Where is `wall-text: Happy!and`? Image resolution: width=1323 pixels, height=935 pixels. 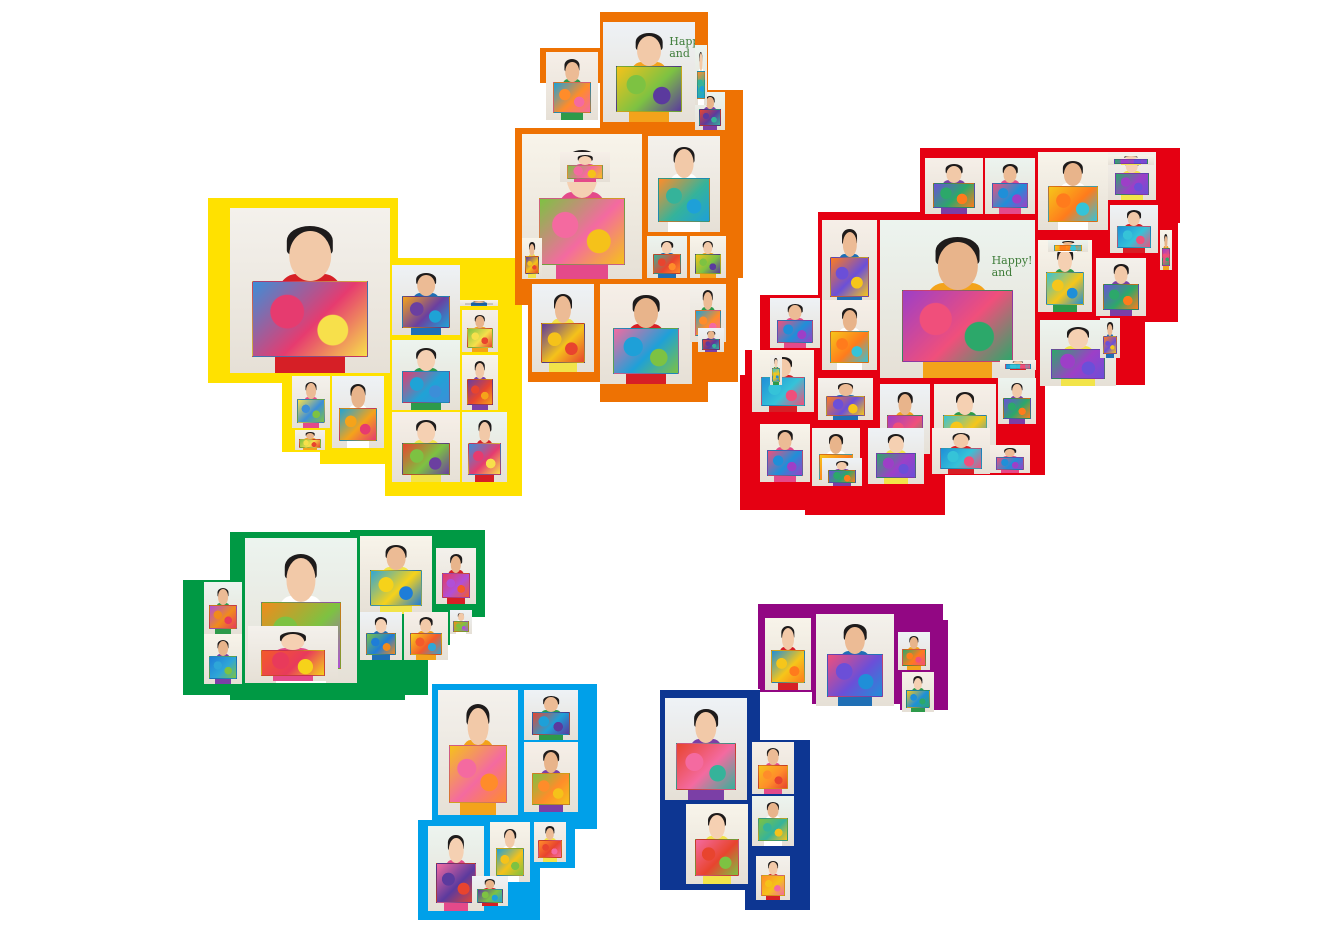 wall-text: Happy!and is located at coordinates (682, 47).